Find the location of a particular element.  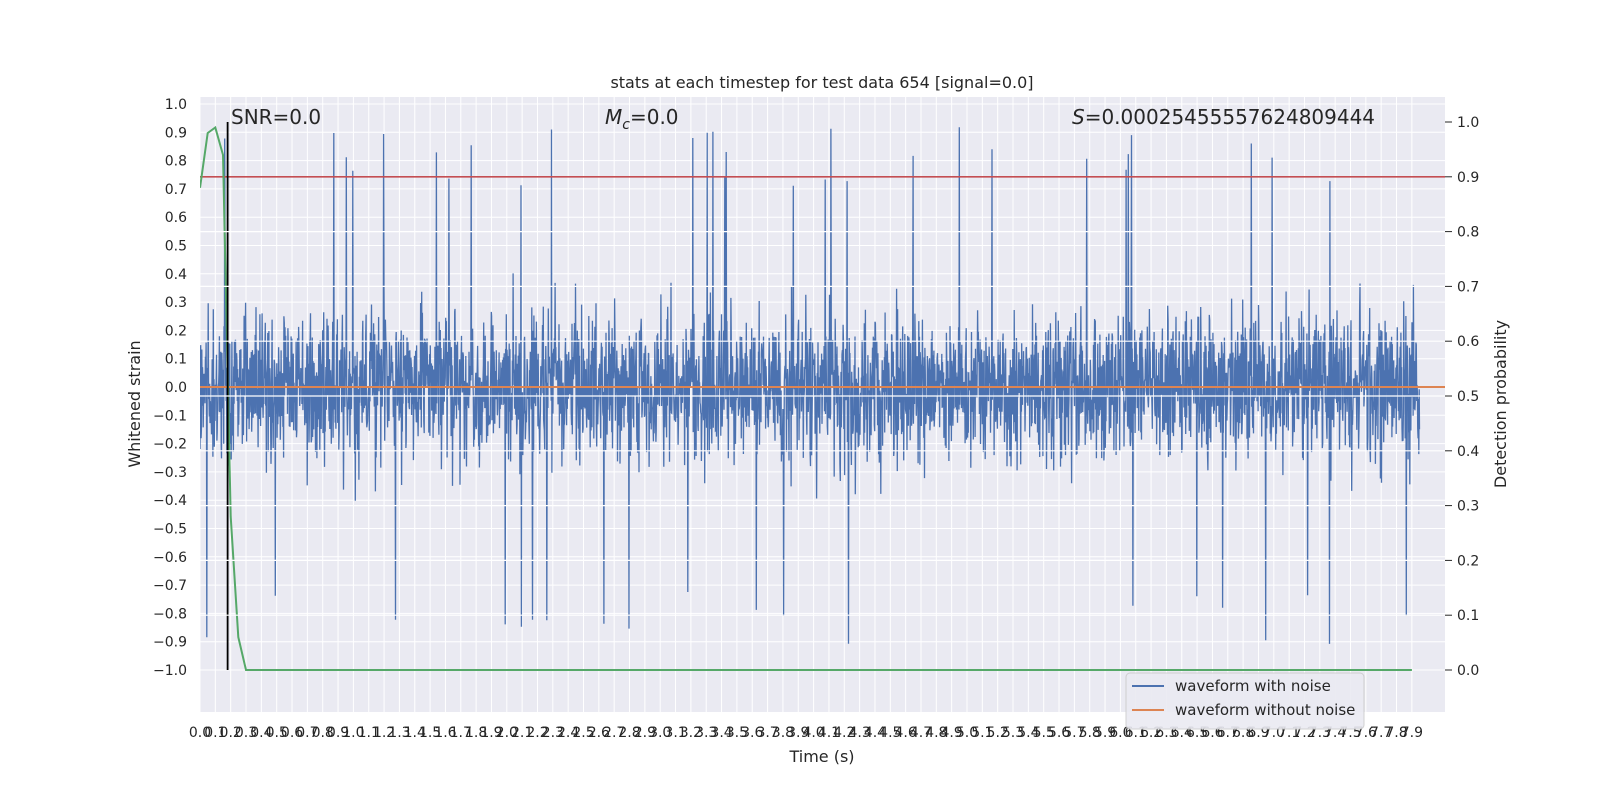

x-tick-label: 2.1 is located at coordinates (522, 733).